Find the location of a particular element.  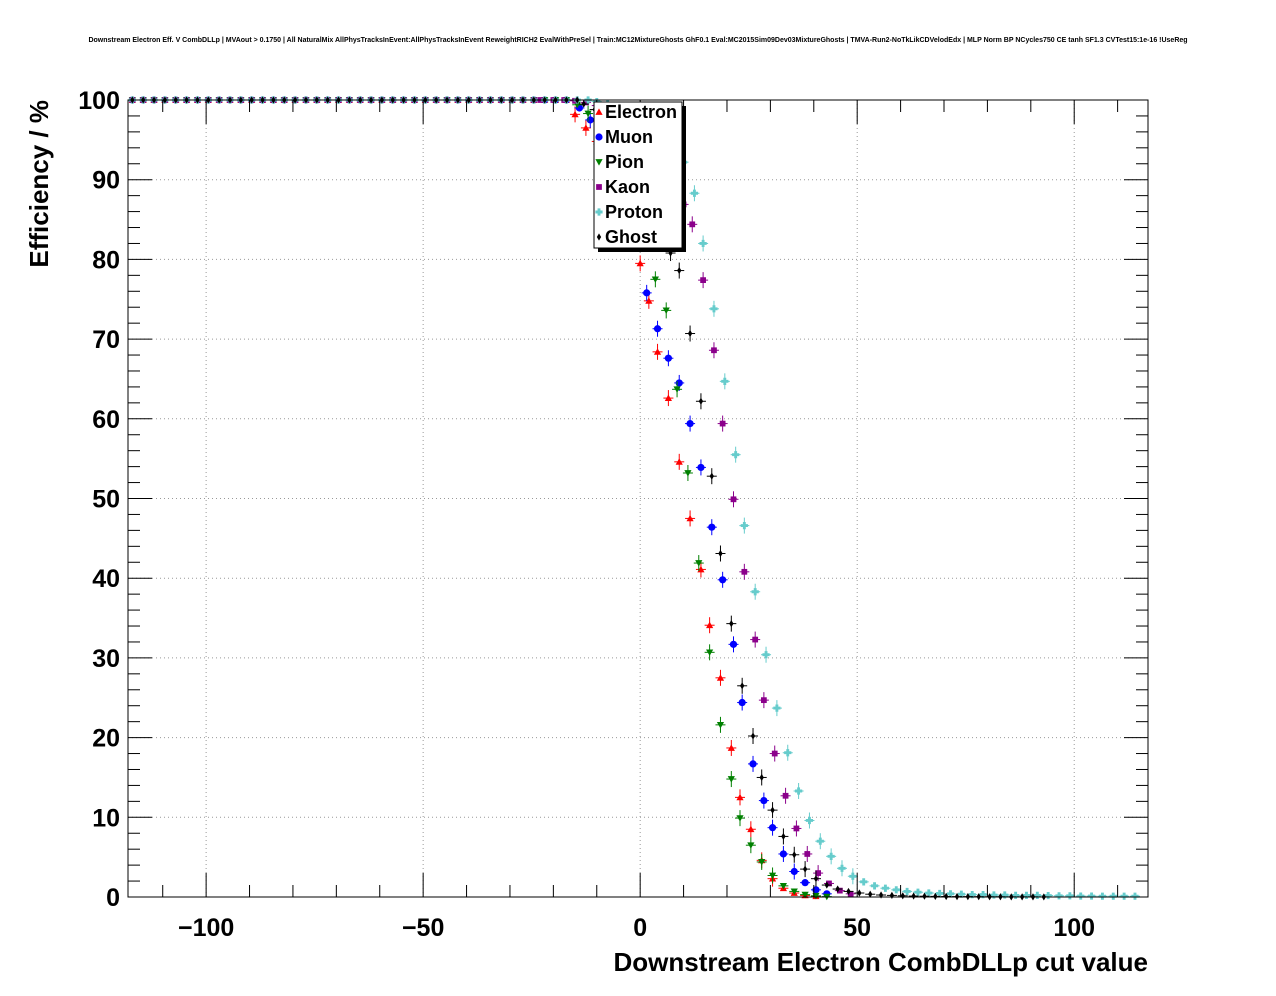

legend-entry-electron: Electron is located at coordinates (636, 112).